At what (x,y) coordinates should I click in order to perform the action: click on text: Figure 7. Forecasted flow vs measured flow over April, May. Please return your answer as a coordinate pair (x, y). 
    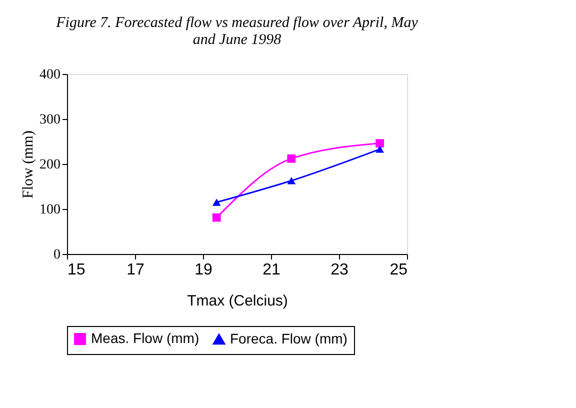
    Looking at the image, I should click on (237, 23).